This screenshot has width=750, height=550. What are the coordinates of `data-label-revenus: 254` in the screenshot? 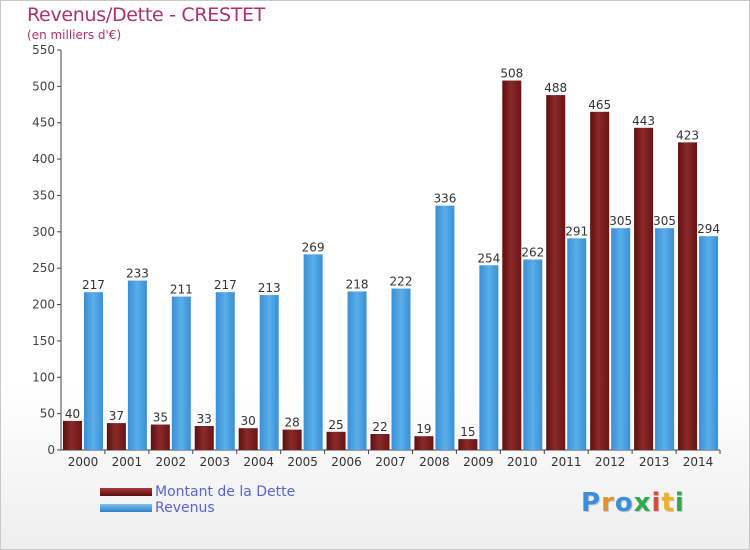 It's located at (488, 258).